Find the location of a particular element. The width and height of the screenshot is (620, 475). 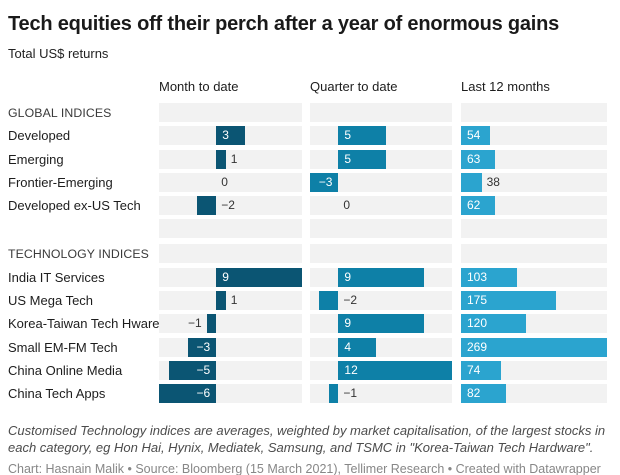

row-label: India IT Services is located at coordinates (56, 277).